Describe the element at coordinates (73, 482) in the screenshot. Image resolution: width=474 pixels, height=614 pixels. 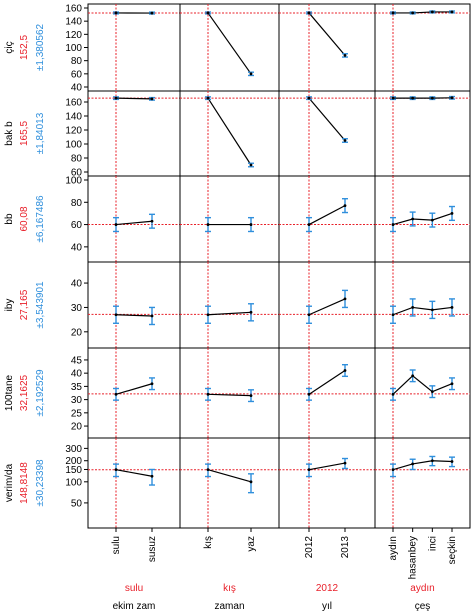
I see `y-tick-label: 100` at that location.